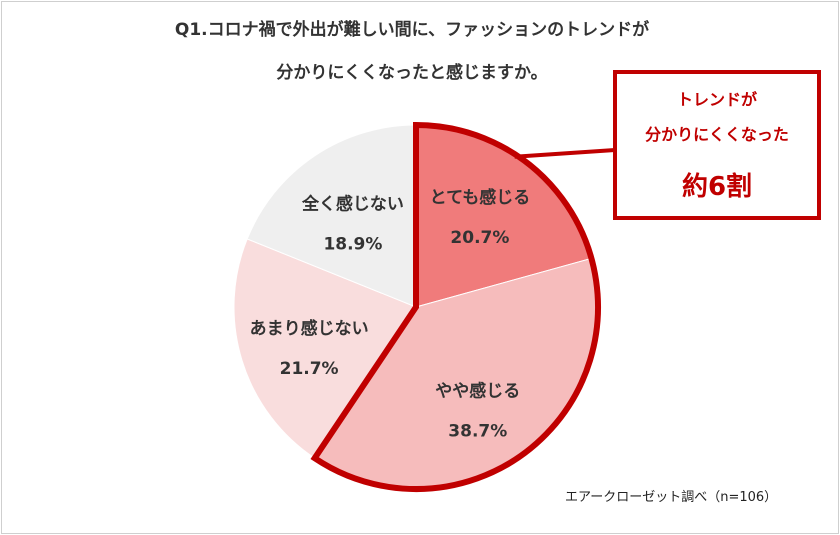  I want to click on callout-connector, so click(565, 153).